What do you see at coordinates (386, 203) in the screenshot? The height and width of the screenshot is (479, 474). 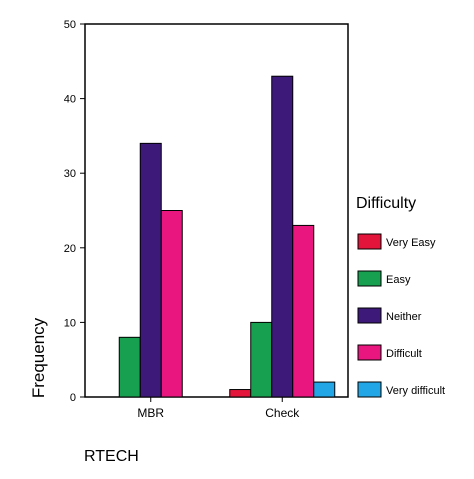 I see `legend-title: Difficulty` at bounding box center [386, 203].